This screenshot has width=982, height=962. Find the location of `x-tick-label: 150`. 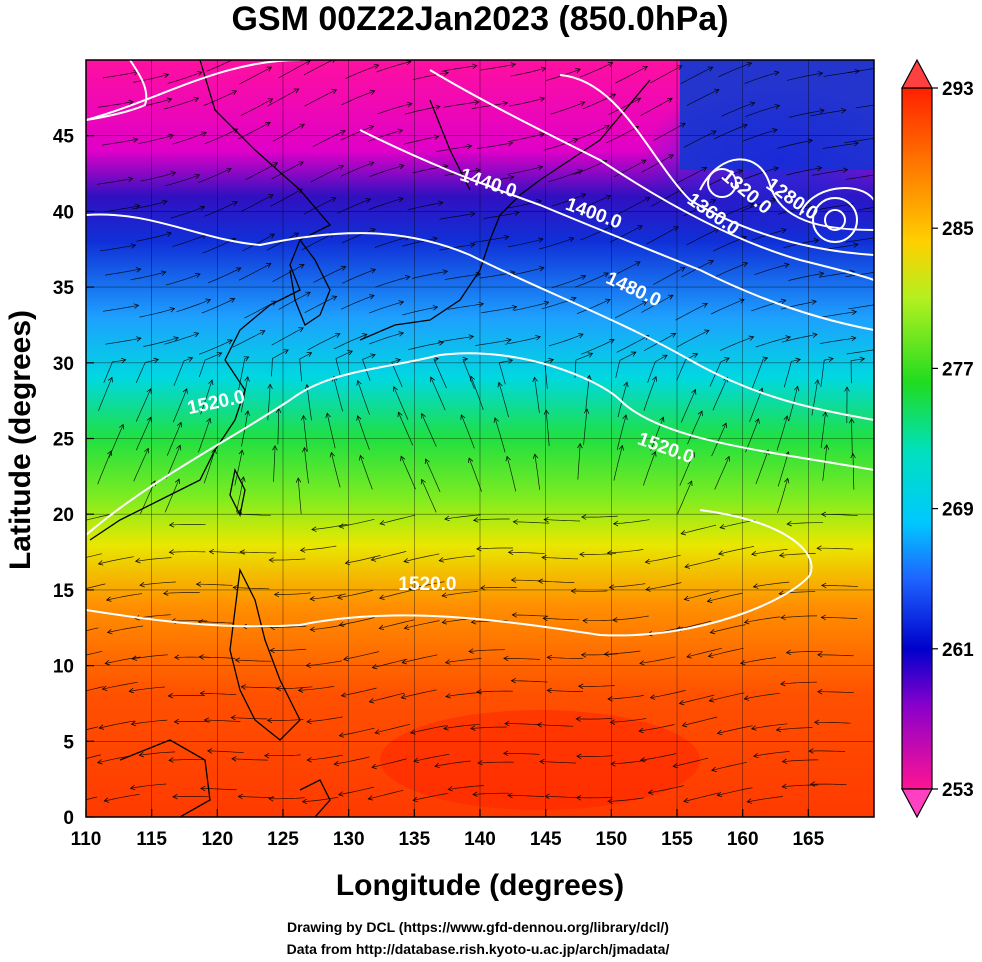

x-tick-label: 150 is located at coordinates (611, 839).